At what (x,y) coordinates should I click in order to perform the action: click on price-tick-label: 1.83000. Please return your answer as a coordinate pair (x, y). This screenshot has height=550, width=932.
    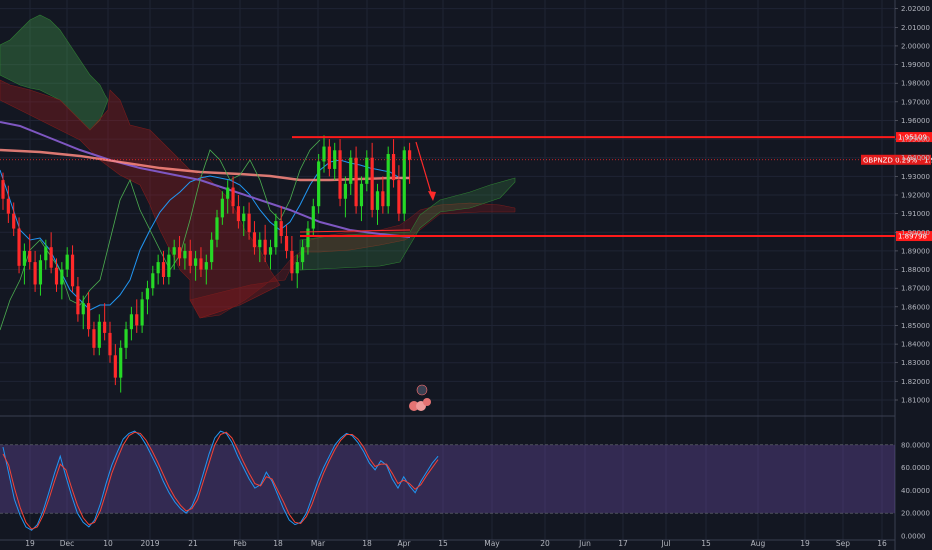
    Looking at the image, I should click on (915, 363).